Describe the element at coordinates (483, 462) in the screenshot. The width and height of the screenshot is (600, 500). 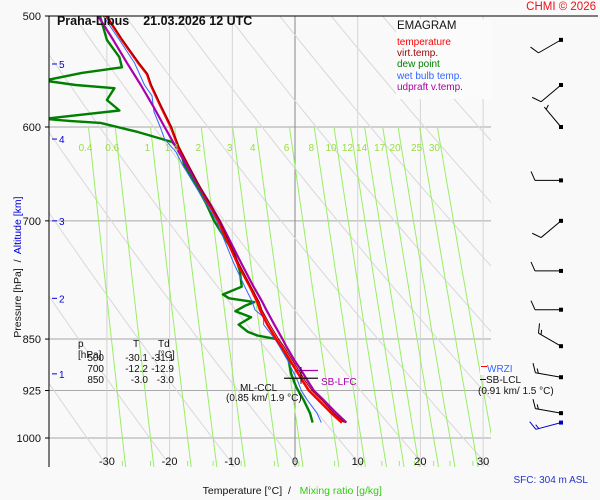
I see `temperature-tick-label: 30` at that location.